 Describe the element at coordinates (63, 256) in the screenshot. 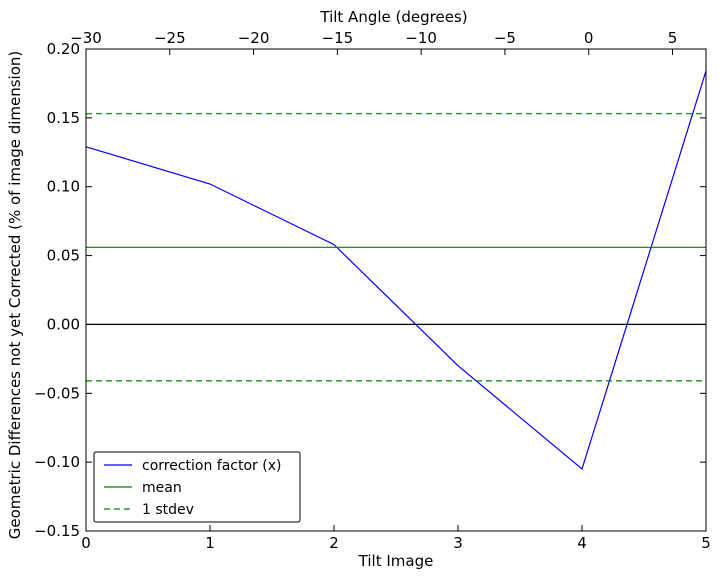

I see `y-tick-label: 0.05` at that location.